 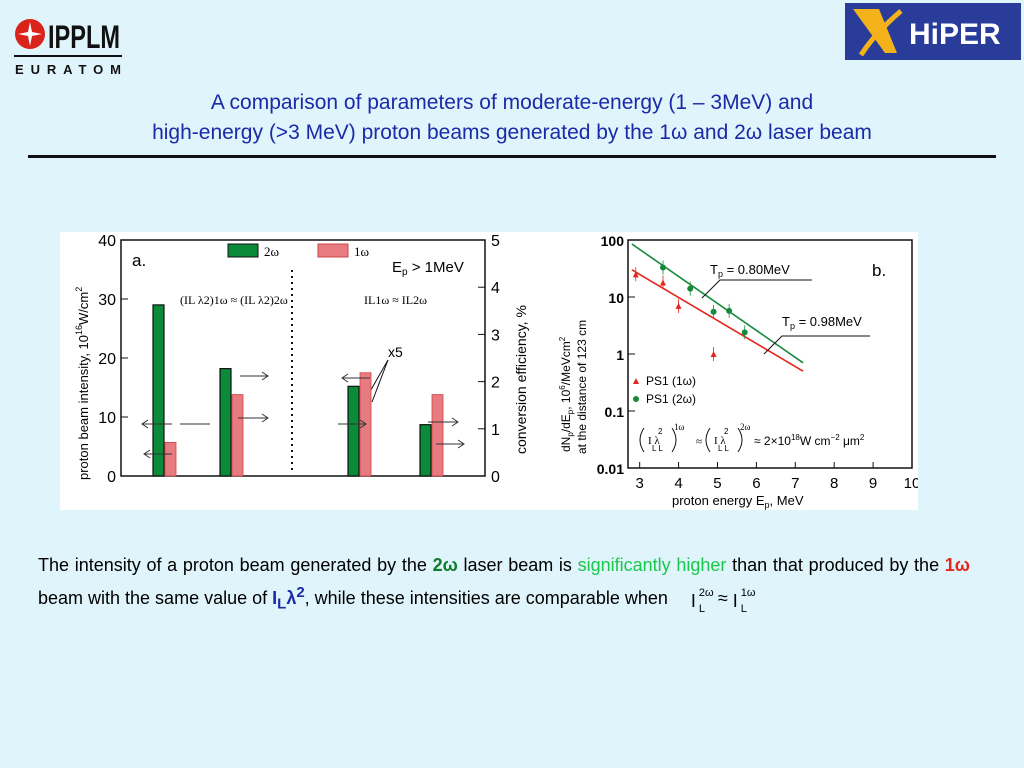 What do you see at coordinates (957, 565) in the screenshot?
I see `one-omega-highlight: 1ω` at bounding box center [957, 565].